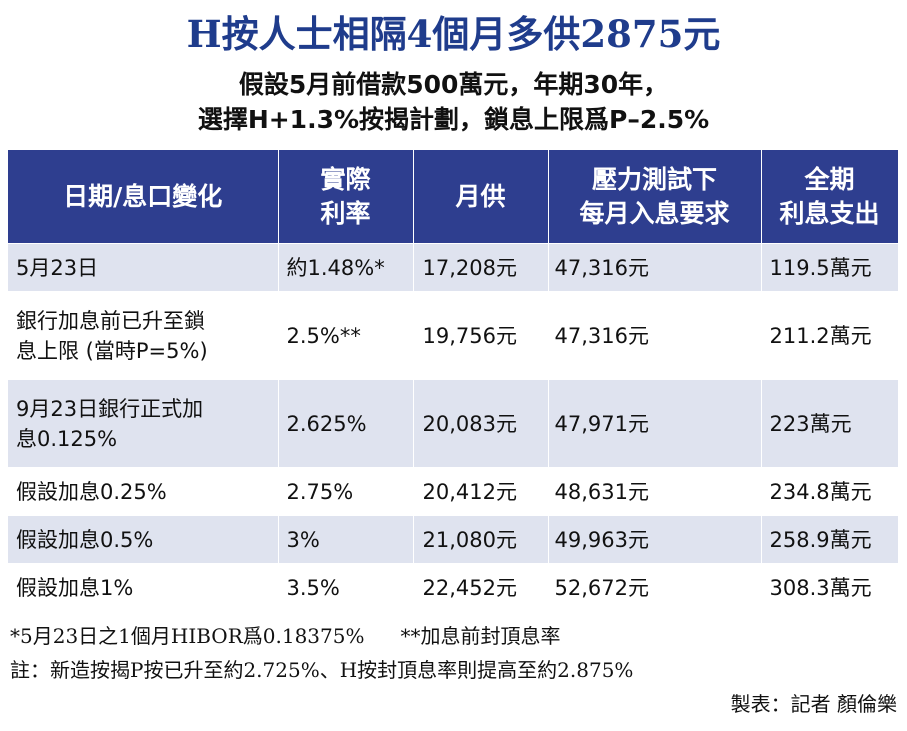 Image resolution: width=907 pixels, height=731 pixels. I want to click on table-header-row: 日期/息口變化 實際 利率 月供 壓力測試下 每月入息要求 全期 利息支出, so click(453, 196).